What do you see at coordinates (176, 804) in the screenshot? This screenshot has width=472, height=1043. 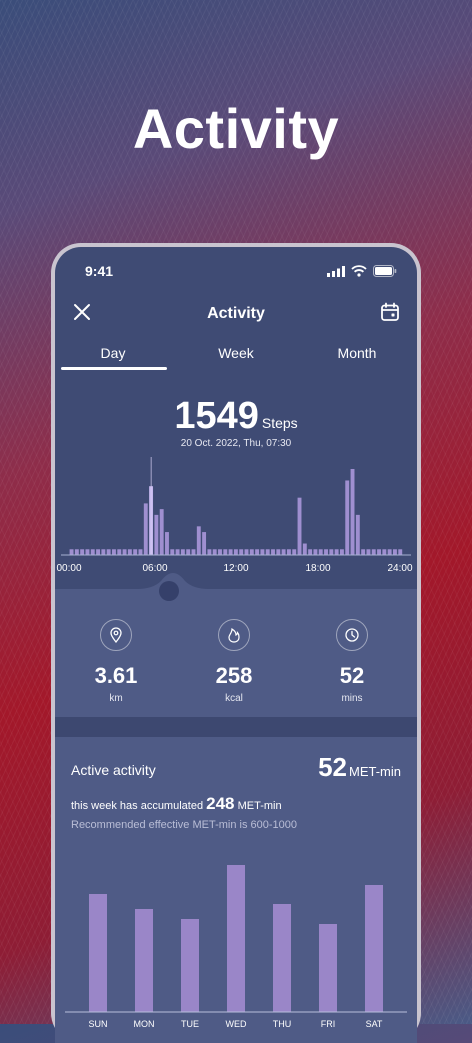 I see `weekly-accumulated: this week has accumulated 248 MET-min` at bounding box center [176, 804].